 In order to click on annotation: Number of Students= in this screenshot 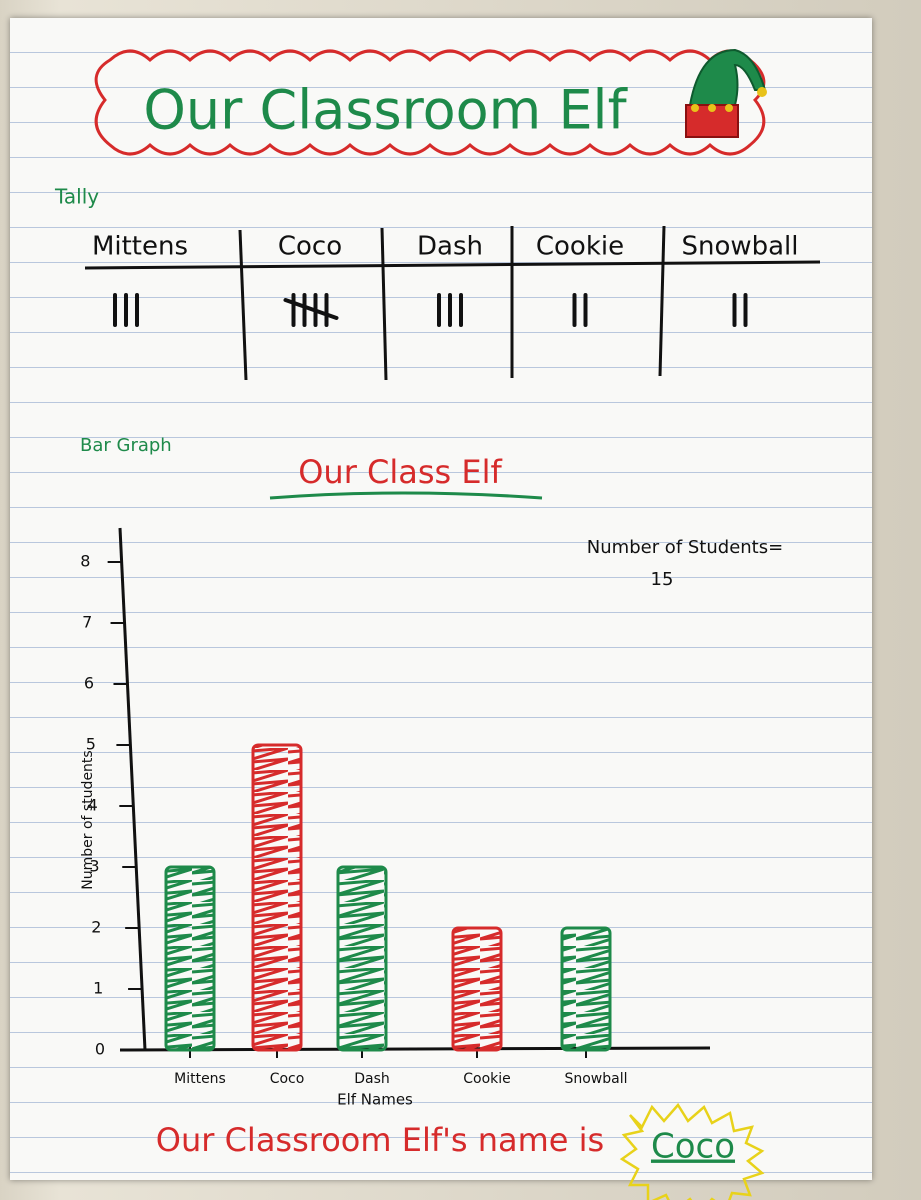, I will do `click(685, 547)`.